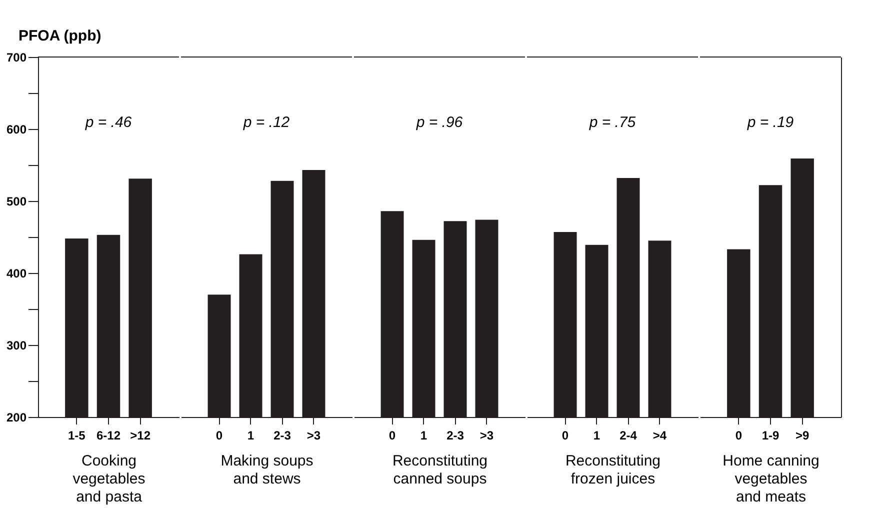 The image size is (882, 508). Describe the element at coordinates (109, 479) in the screenshot. I see `x-axis-title: Cooking vegetables and pasta` at that location.